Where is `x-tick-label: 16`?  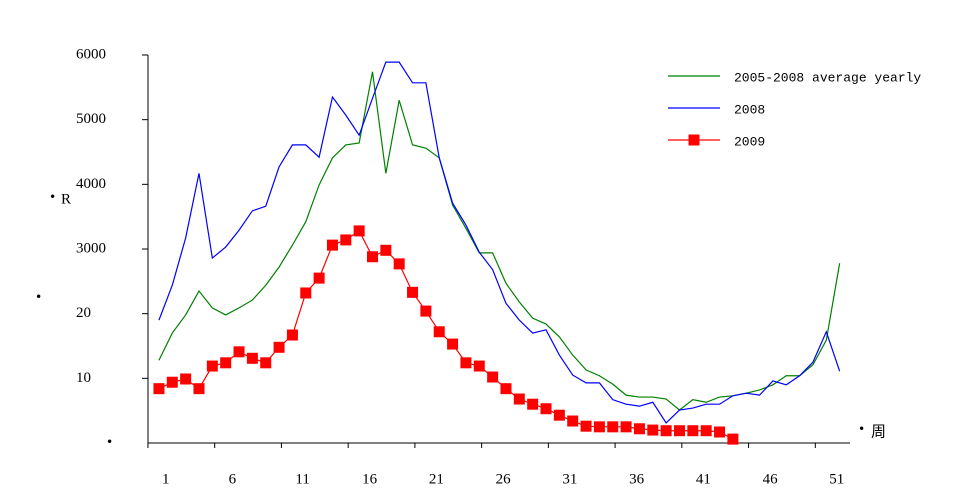 x-tick-label: 16 is located at coordinates (370, 479).